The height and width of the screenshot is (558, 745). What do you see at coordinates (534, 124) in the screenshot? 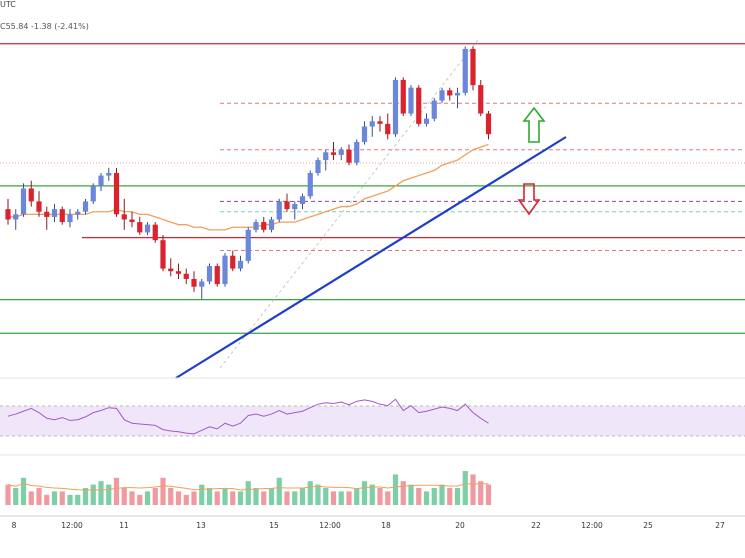
I see `arrow-up-icon` at bounding box center [534, 124].